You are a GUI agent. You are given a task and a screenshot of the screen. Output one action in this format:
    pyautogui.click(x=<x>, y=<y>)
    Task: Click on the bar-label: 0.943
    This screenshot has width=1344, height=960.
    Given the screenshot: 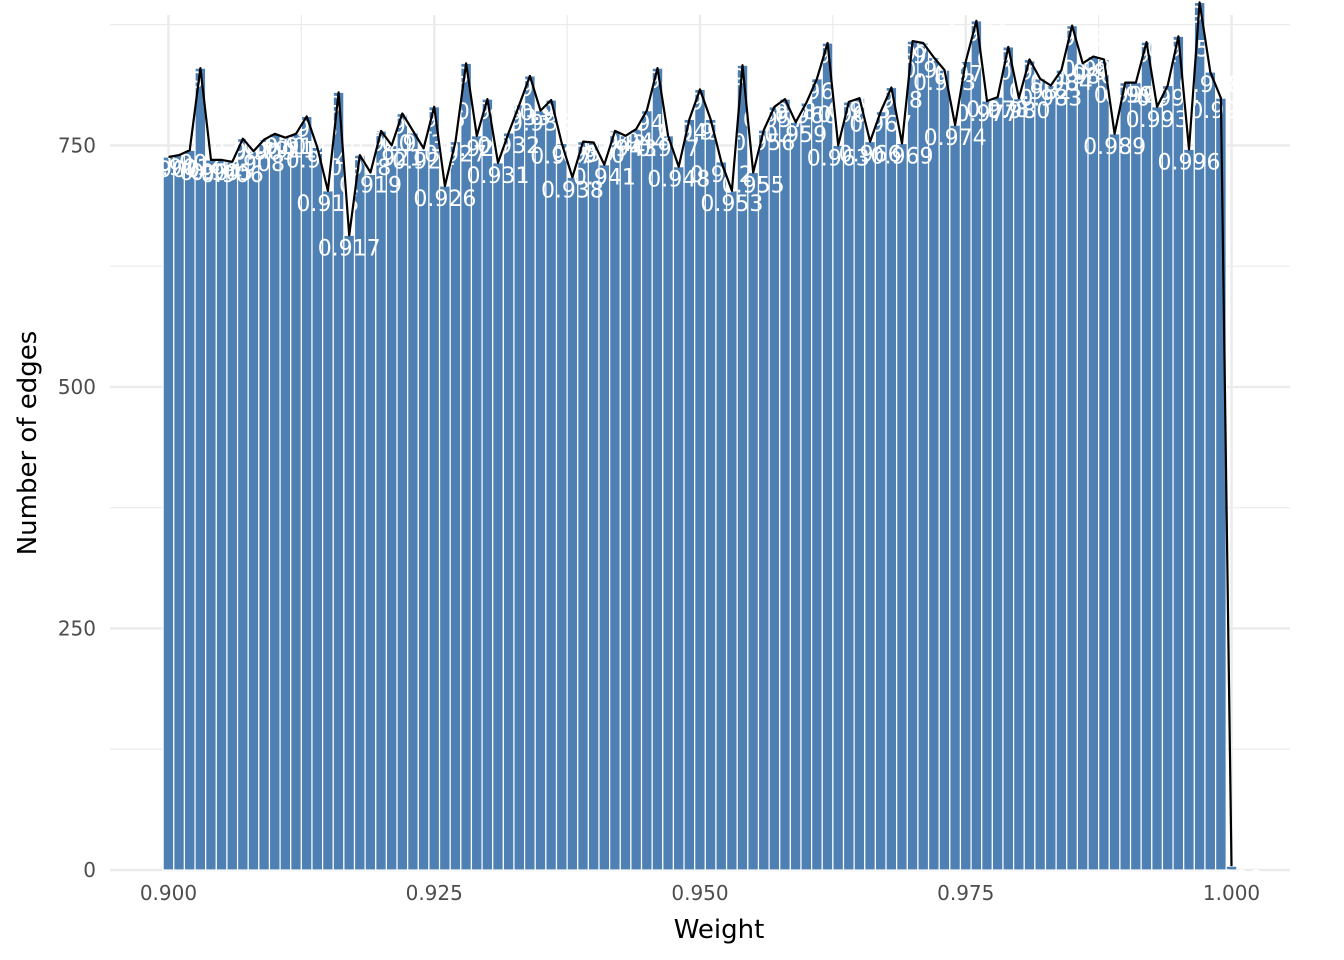 What is the action you would take?
    pyautogui.click(x=625, y=149)
    